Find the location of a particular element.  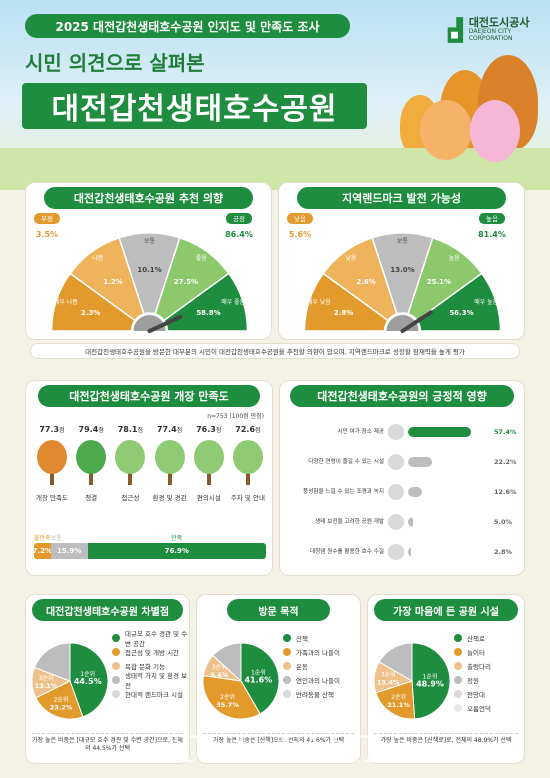

pie-legend-item: 산책 is located at coordinates (321, 638).